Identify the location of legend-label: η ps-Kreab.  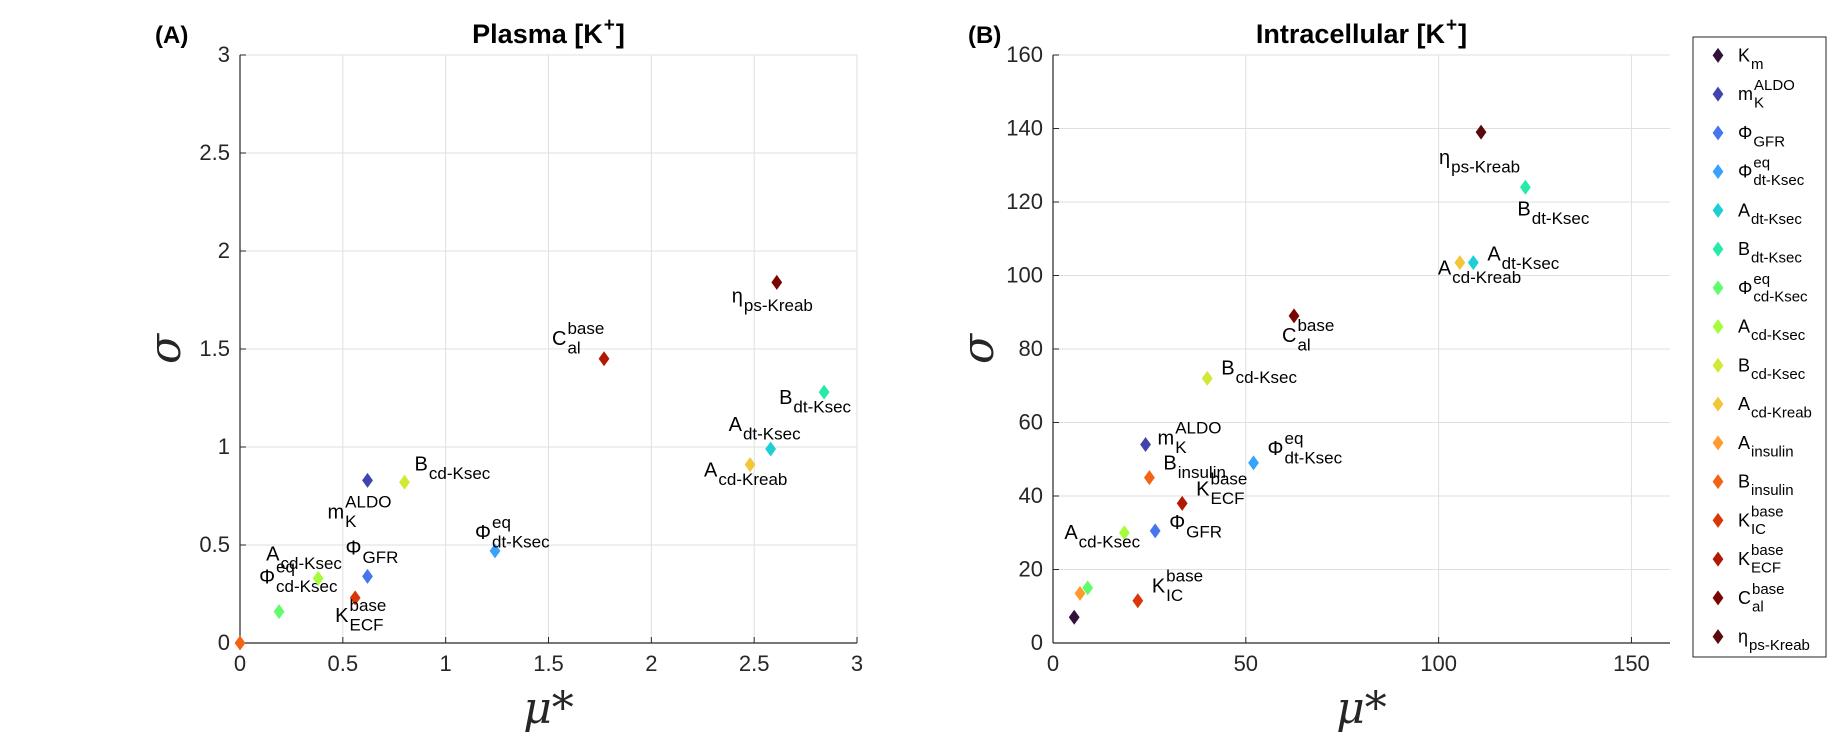
(1774, 641).